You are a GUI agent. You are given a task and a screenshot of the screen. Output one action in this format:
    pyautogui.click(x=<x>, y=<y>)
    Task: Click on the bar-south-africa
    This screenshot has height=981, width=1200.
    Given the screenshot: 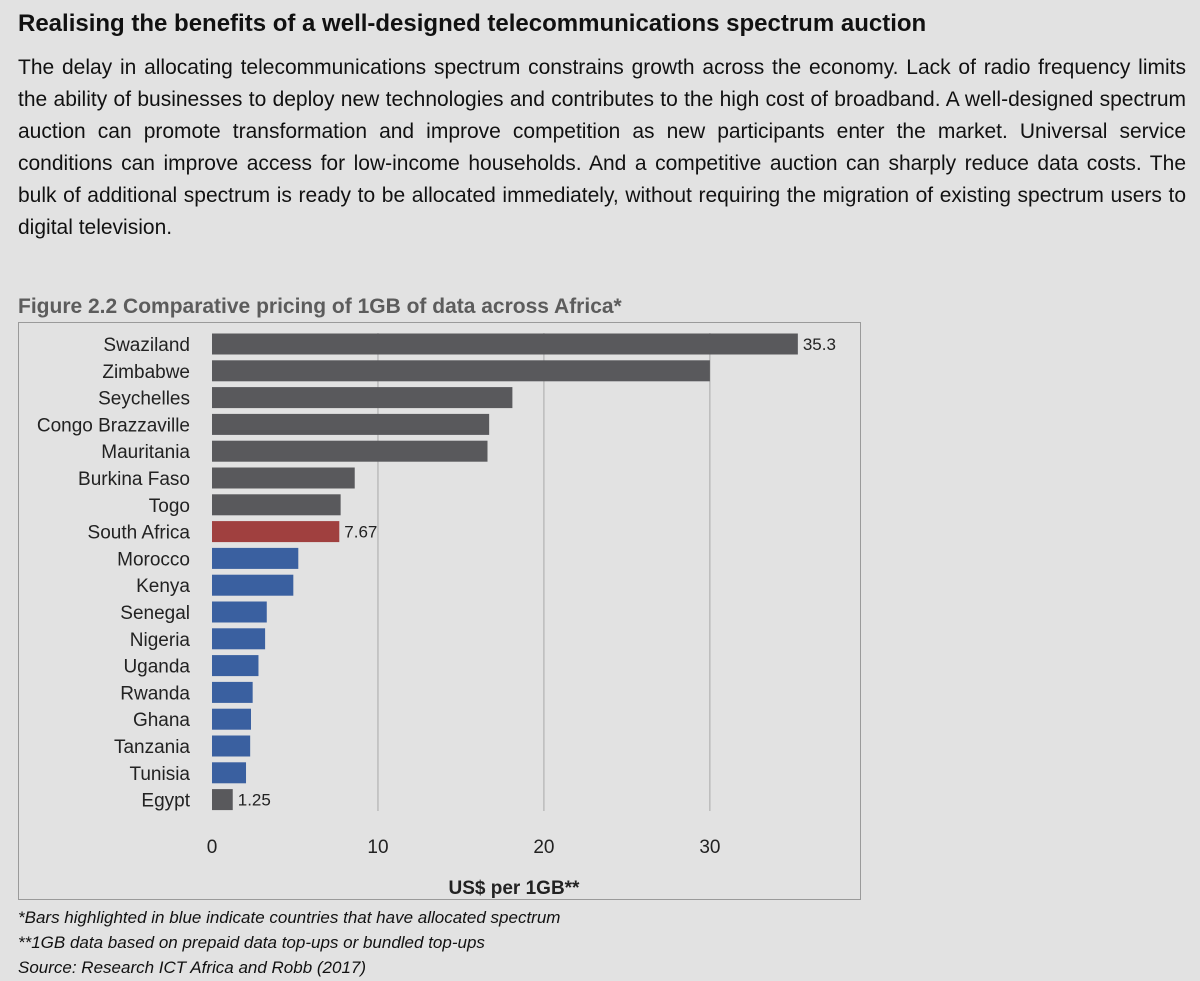 What is the action you would take?
    pyautogui.click(x=276, y=532)
    